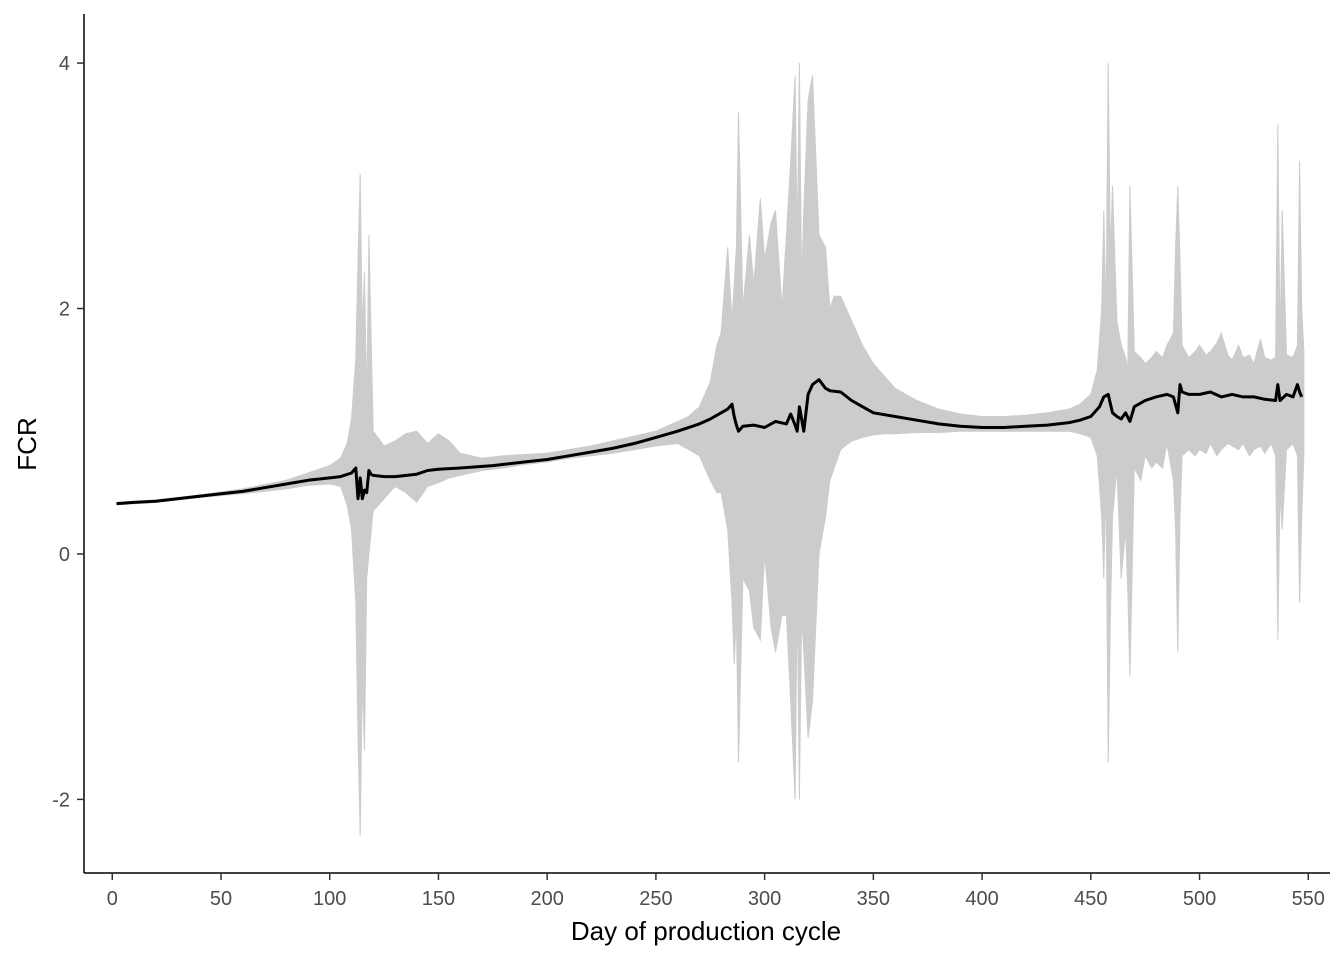 The image size is (1344, 960). I want to click on x-tick-label: 300, so click(764, 899).